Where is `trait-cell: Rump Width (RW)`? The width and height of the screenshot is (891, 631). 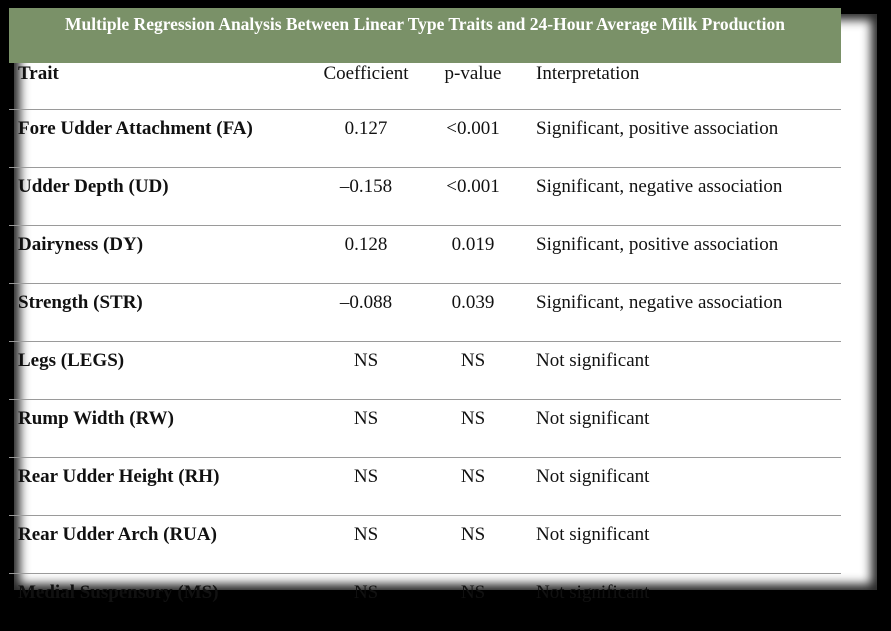 trait-cell: Rump Width (RW) is located at coordinates (159, 429).